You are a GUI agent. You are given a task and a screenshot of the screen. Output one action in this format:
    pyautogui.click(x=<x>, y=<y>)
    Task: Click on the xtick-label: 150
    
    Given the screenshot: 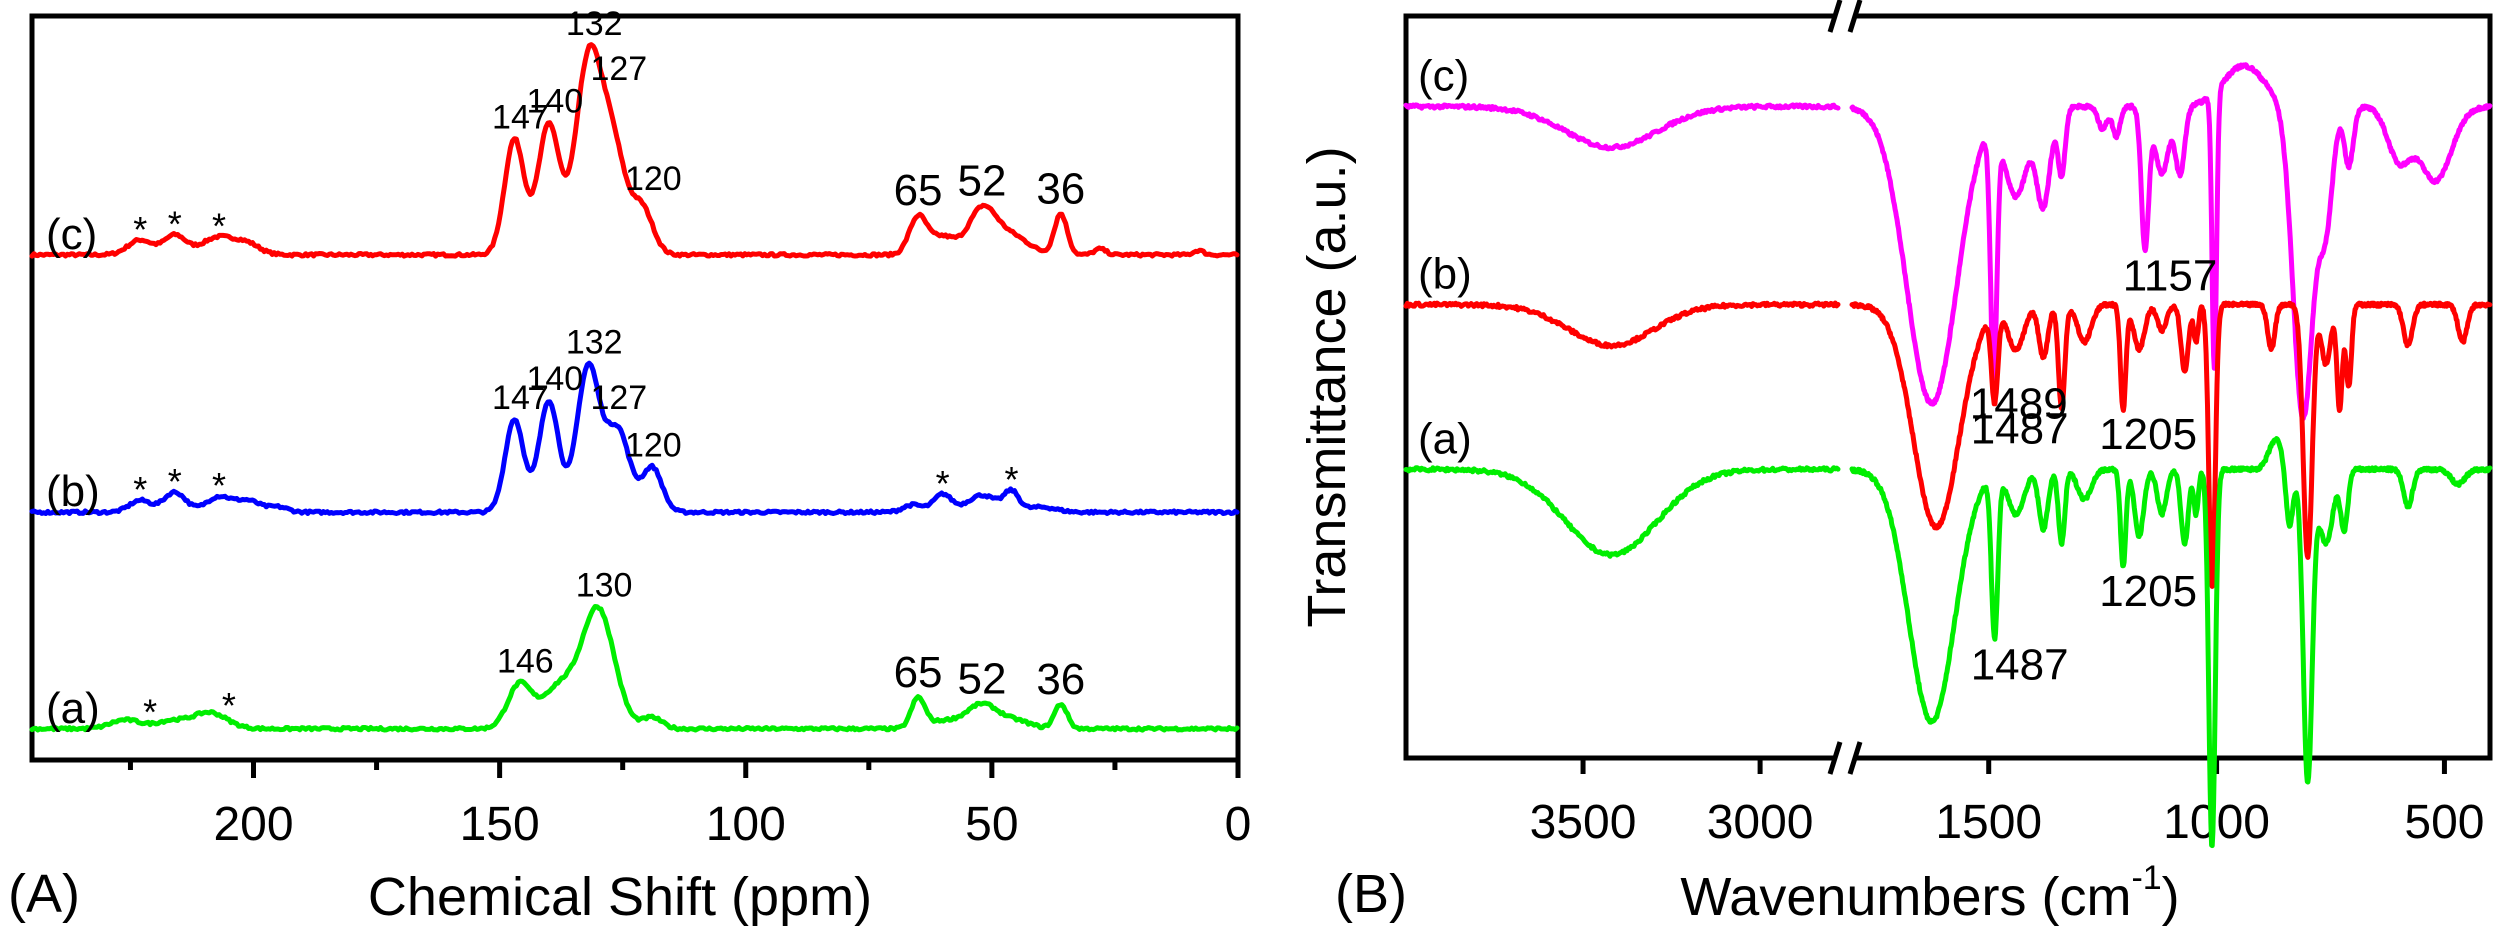 What is the action you would take?
    pyautogui.click(x=500, y=824)
    